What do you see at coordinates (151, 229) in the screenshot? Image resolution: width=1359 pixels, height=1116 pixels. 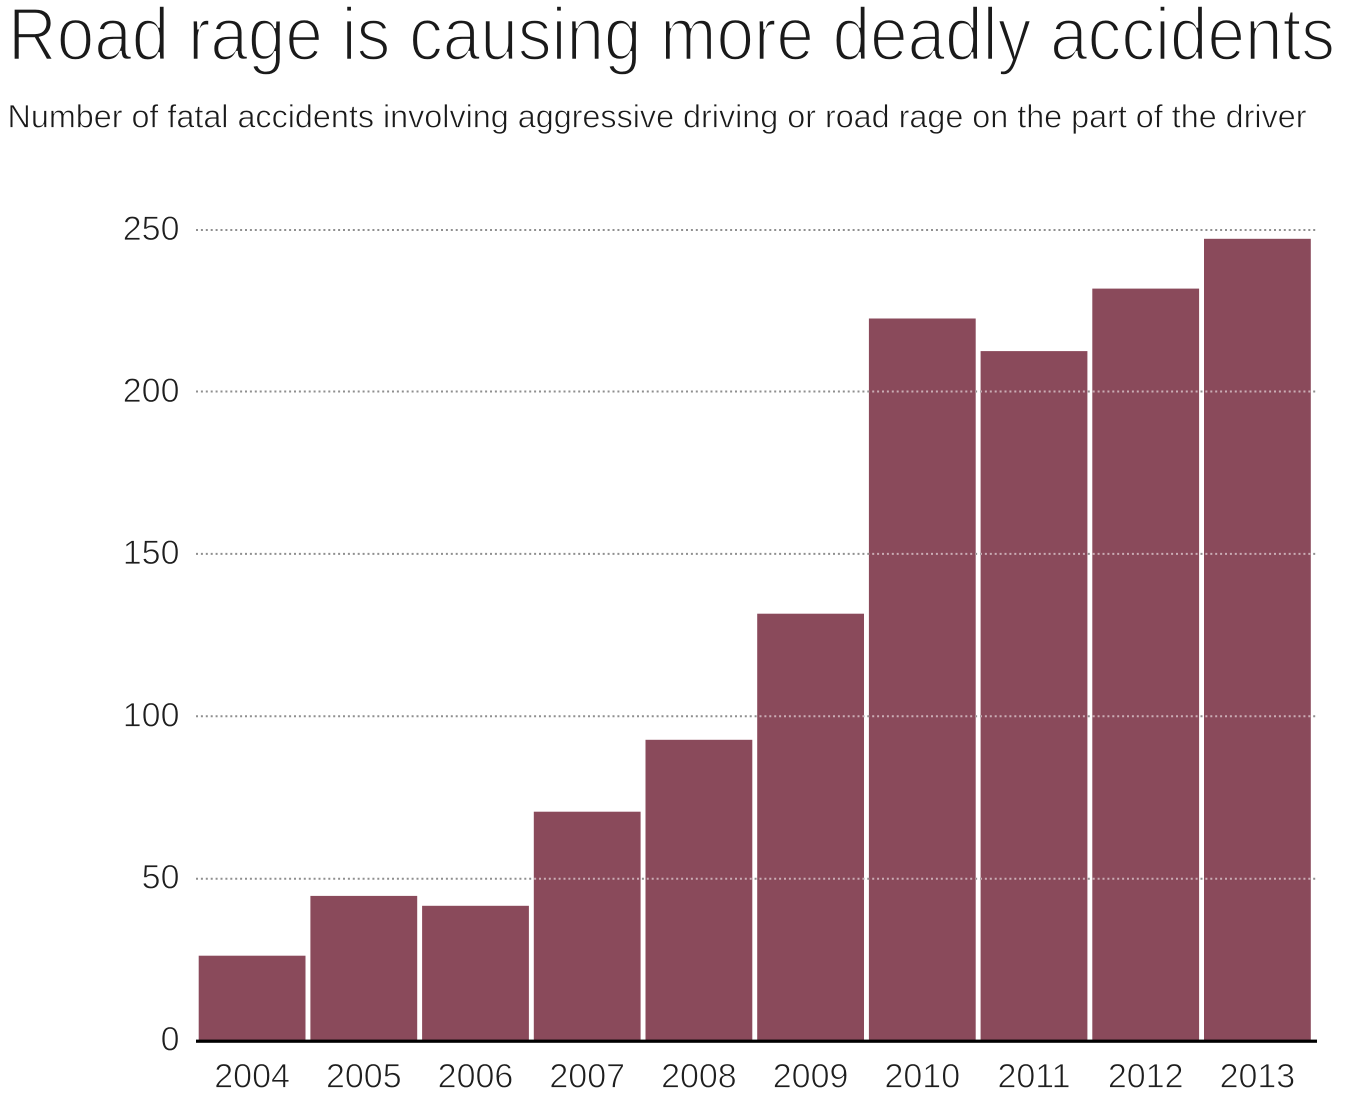 I see `svg-text: 250` at bounding box center [151, 229].